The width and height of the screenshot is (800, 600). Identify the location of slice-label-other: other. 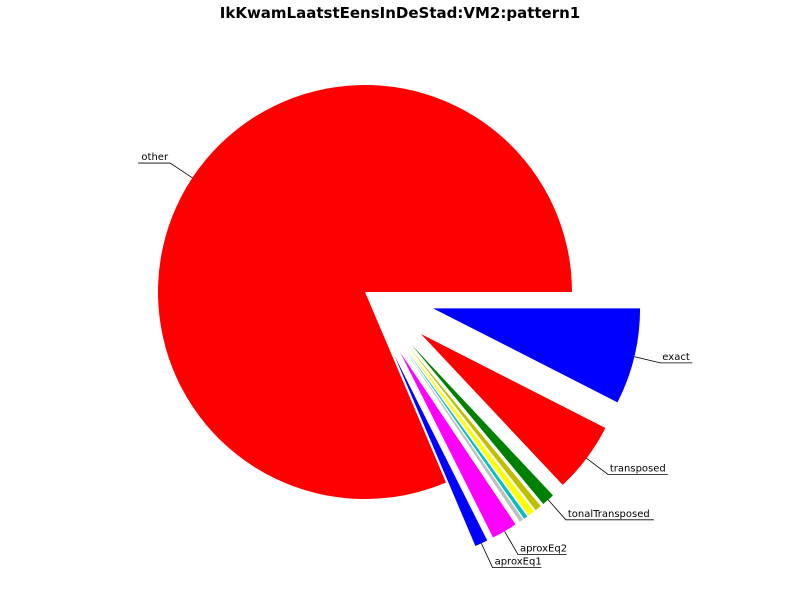
(155, 157).